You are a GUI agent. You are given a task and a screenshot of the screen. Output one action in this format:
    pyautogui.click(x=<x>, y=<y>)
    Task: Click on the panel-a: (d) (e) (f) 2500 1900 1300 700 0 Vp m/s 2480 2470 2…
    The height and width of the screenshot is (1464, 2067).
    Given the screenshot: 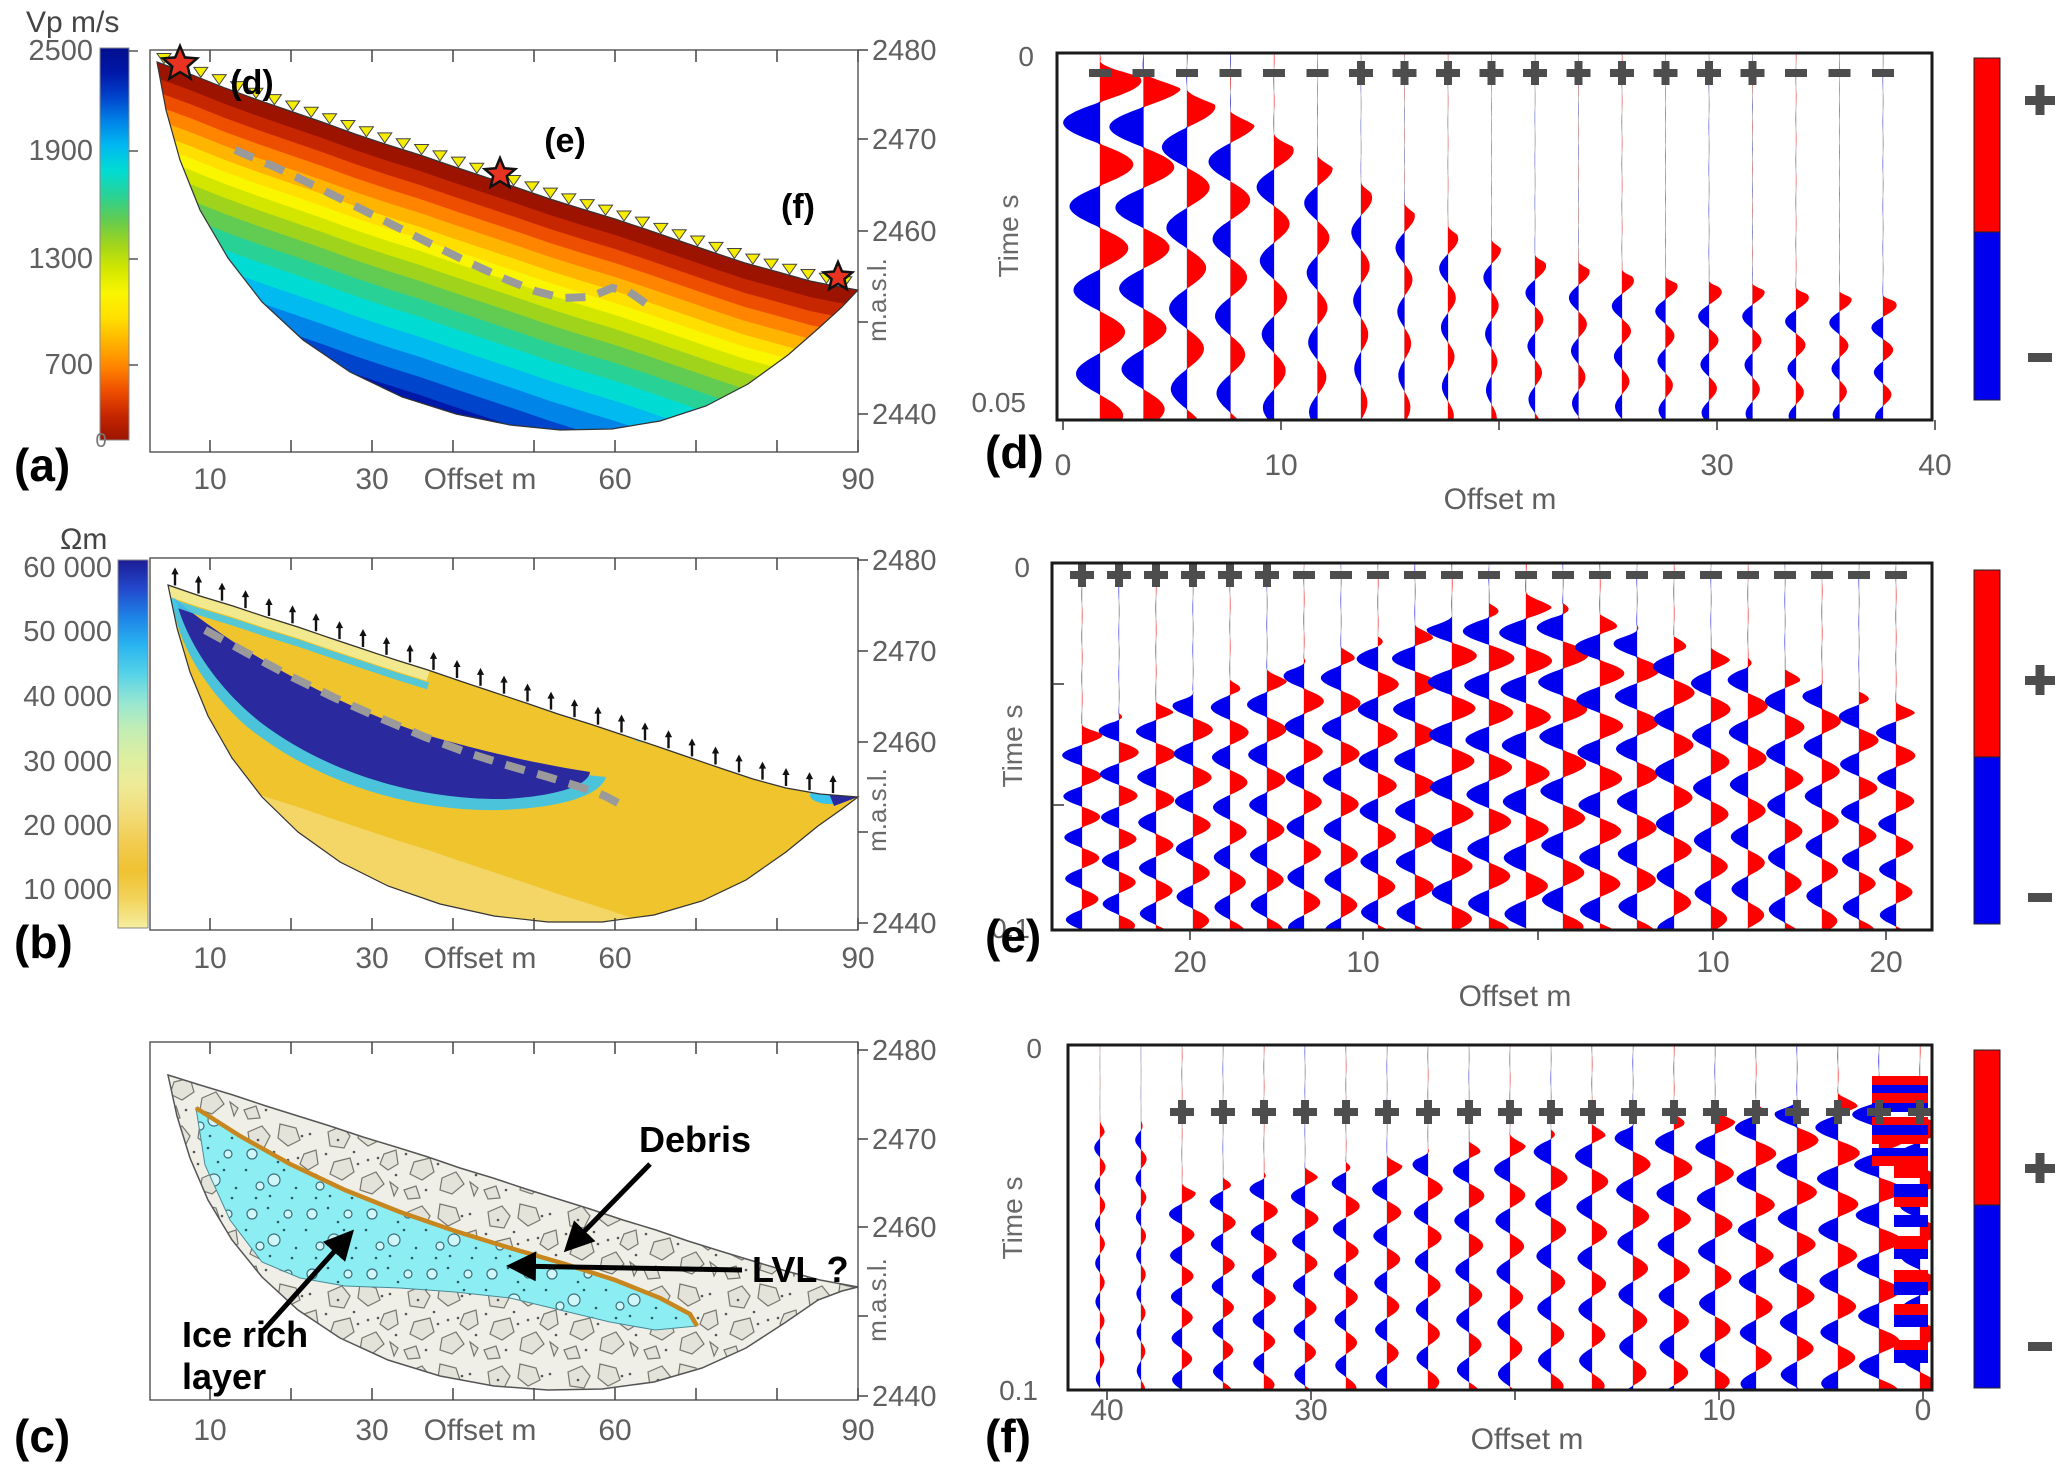 What is the action you would take?
    pyautogui.click(x=475, y=251)
    